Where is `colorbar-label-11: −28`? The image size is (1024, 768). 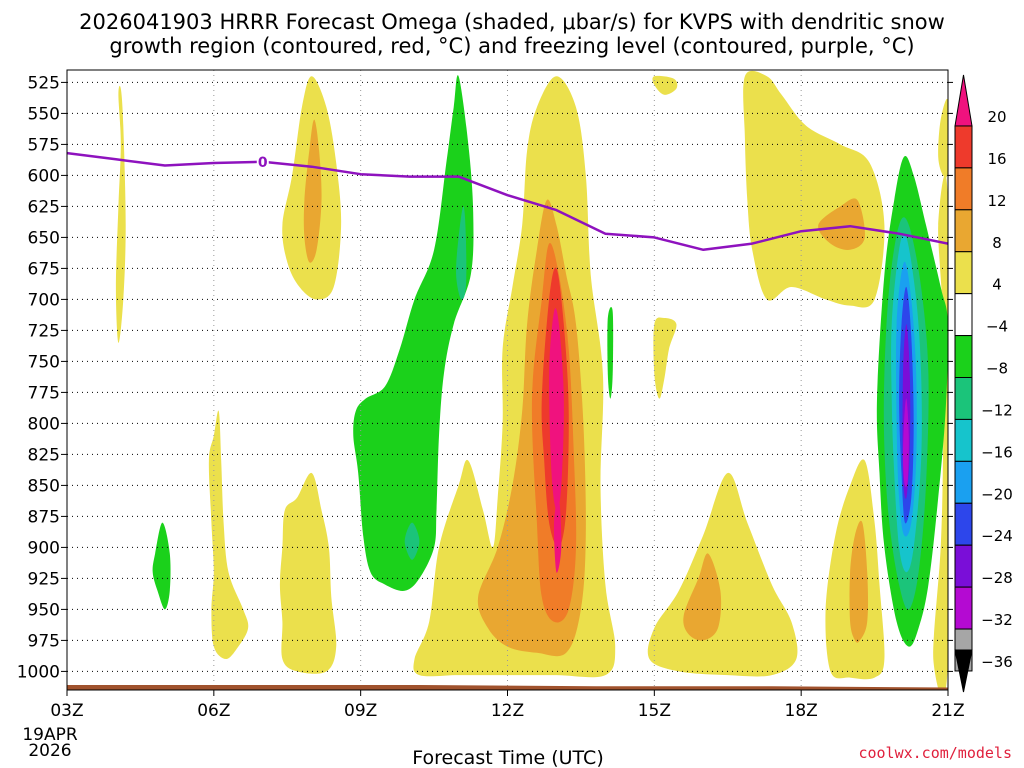
colorbar-label-11: −28 is located at coordinates (997, 578).